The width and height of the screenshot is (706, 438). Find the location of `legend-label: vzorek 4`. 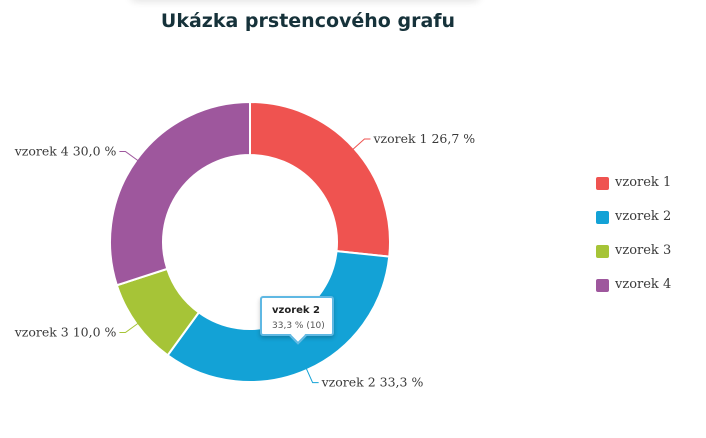

legend-label: vzorek 4 is located at coordinates (643, 284).